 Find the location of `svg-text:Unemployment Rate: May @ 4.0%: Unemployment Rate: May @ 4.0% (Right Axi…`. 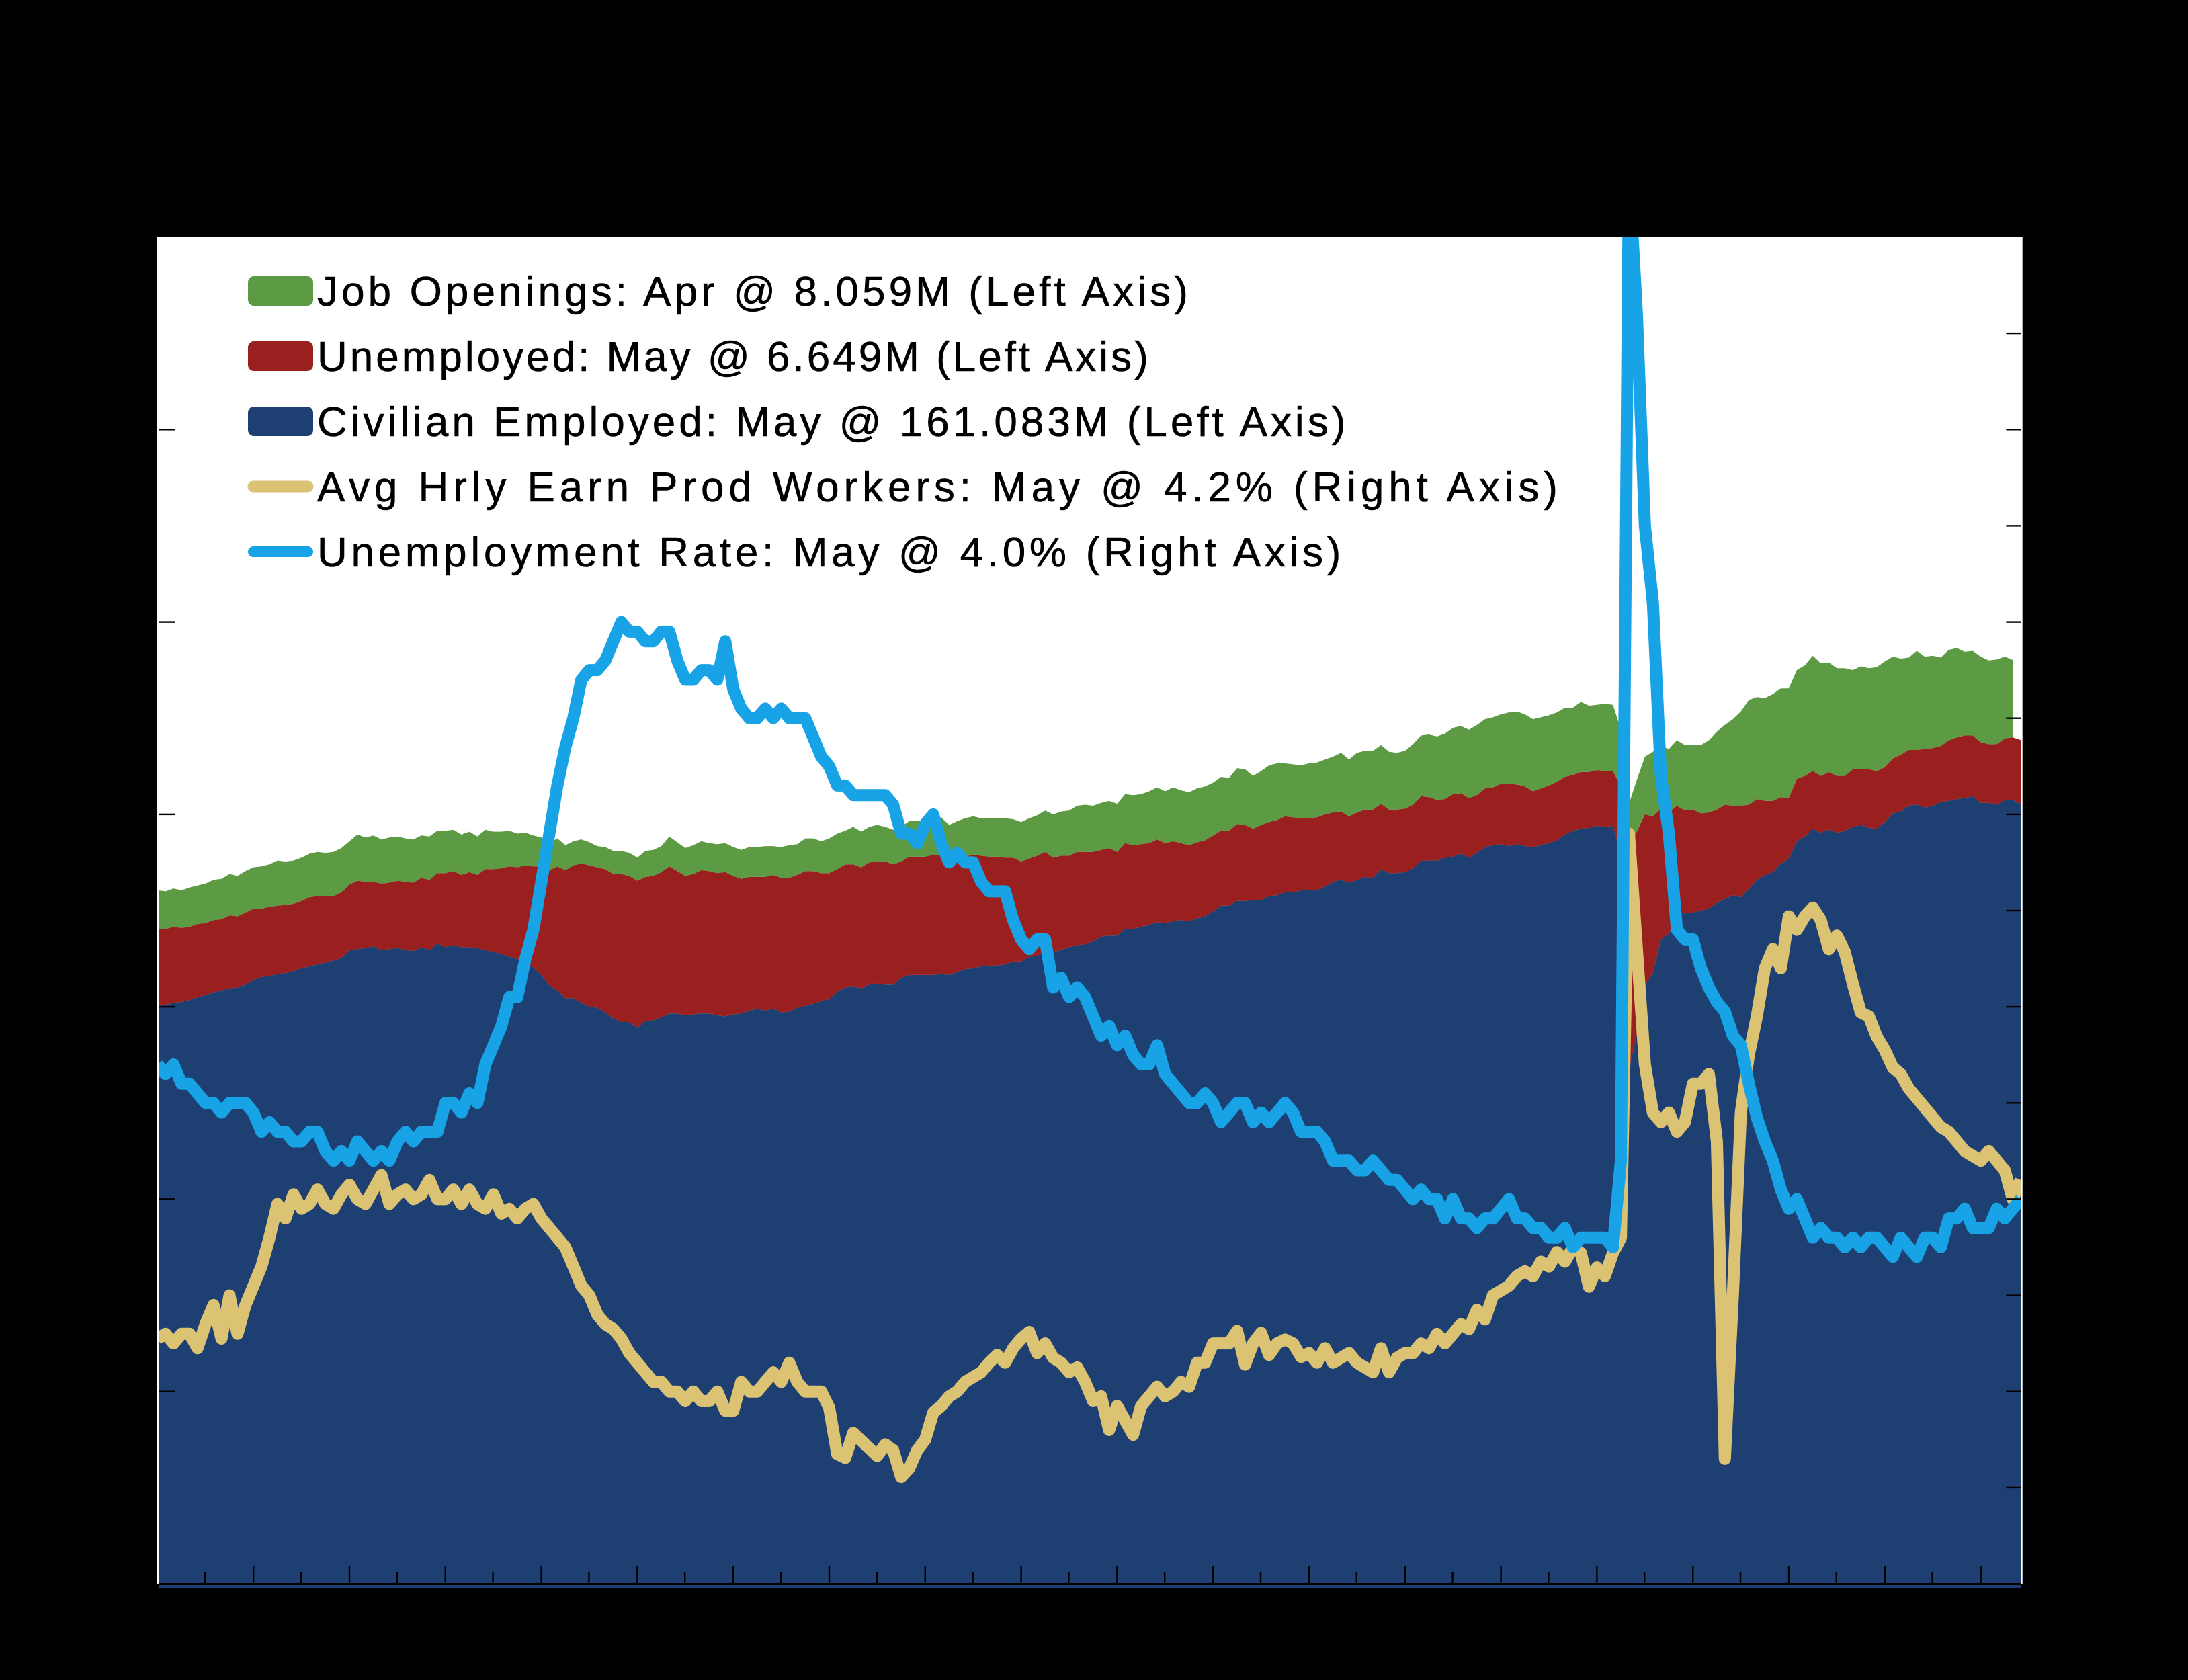

svg-text:Unemployment Rate: May @ 4.0%: Unemployment Rate: May @ 4.0% (Right Axi… is located at coordinates (831, 553).